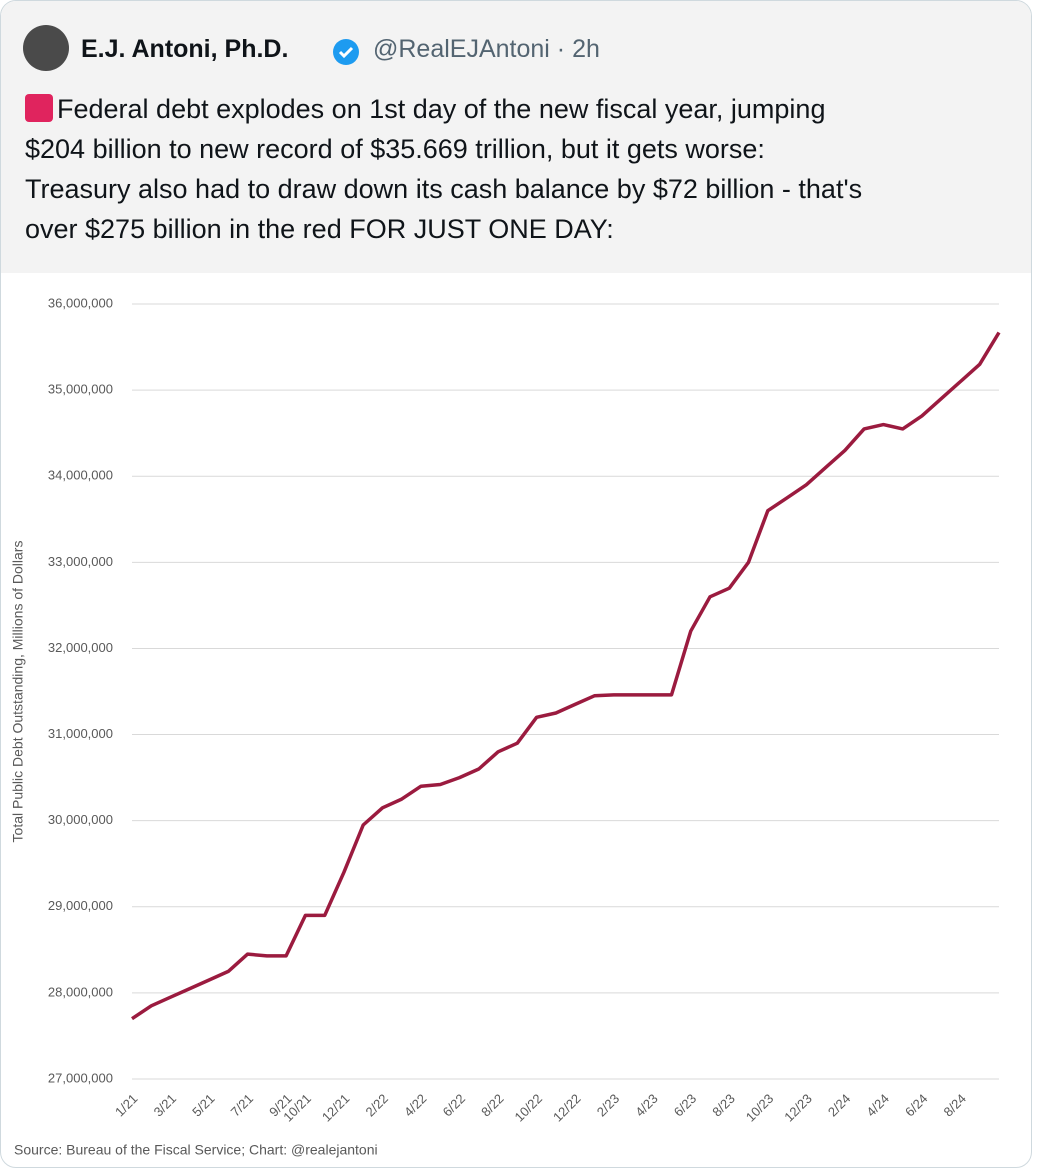 This screenshot has height=1168, width=1040. I want to click on y-tick-label: 33,000,000, so click(80, 561).